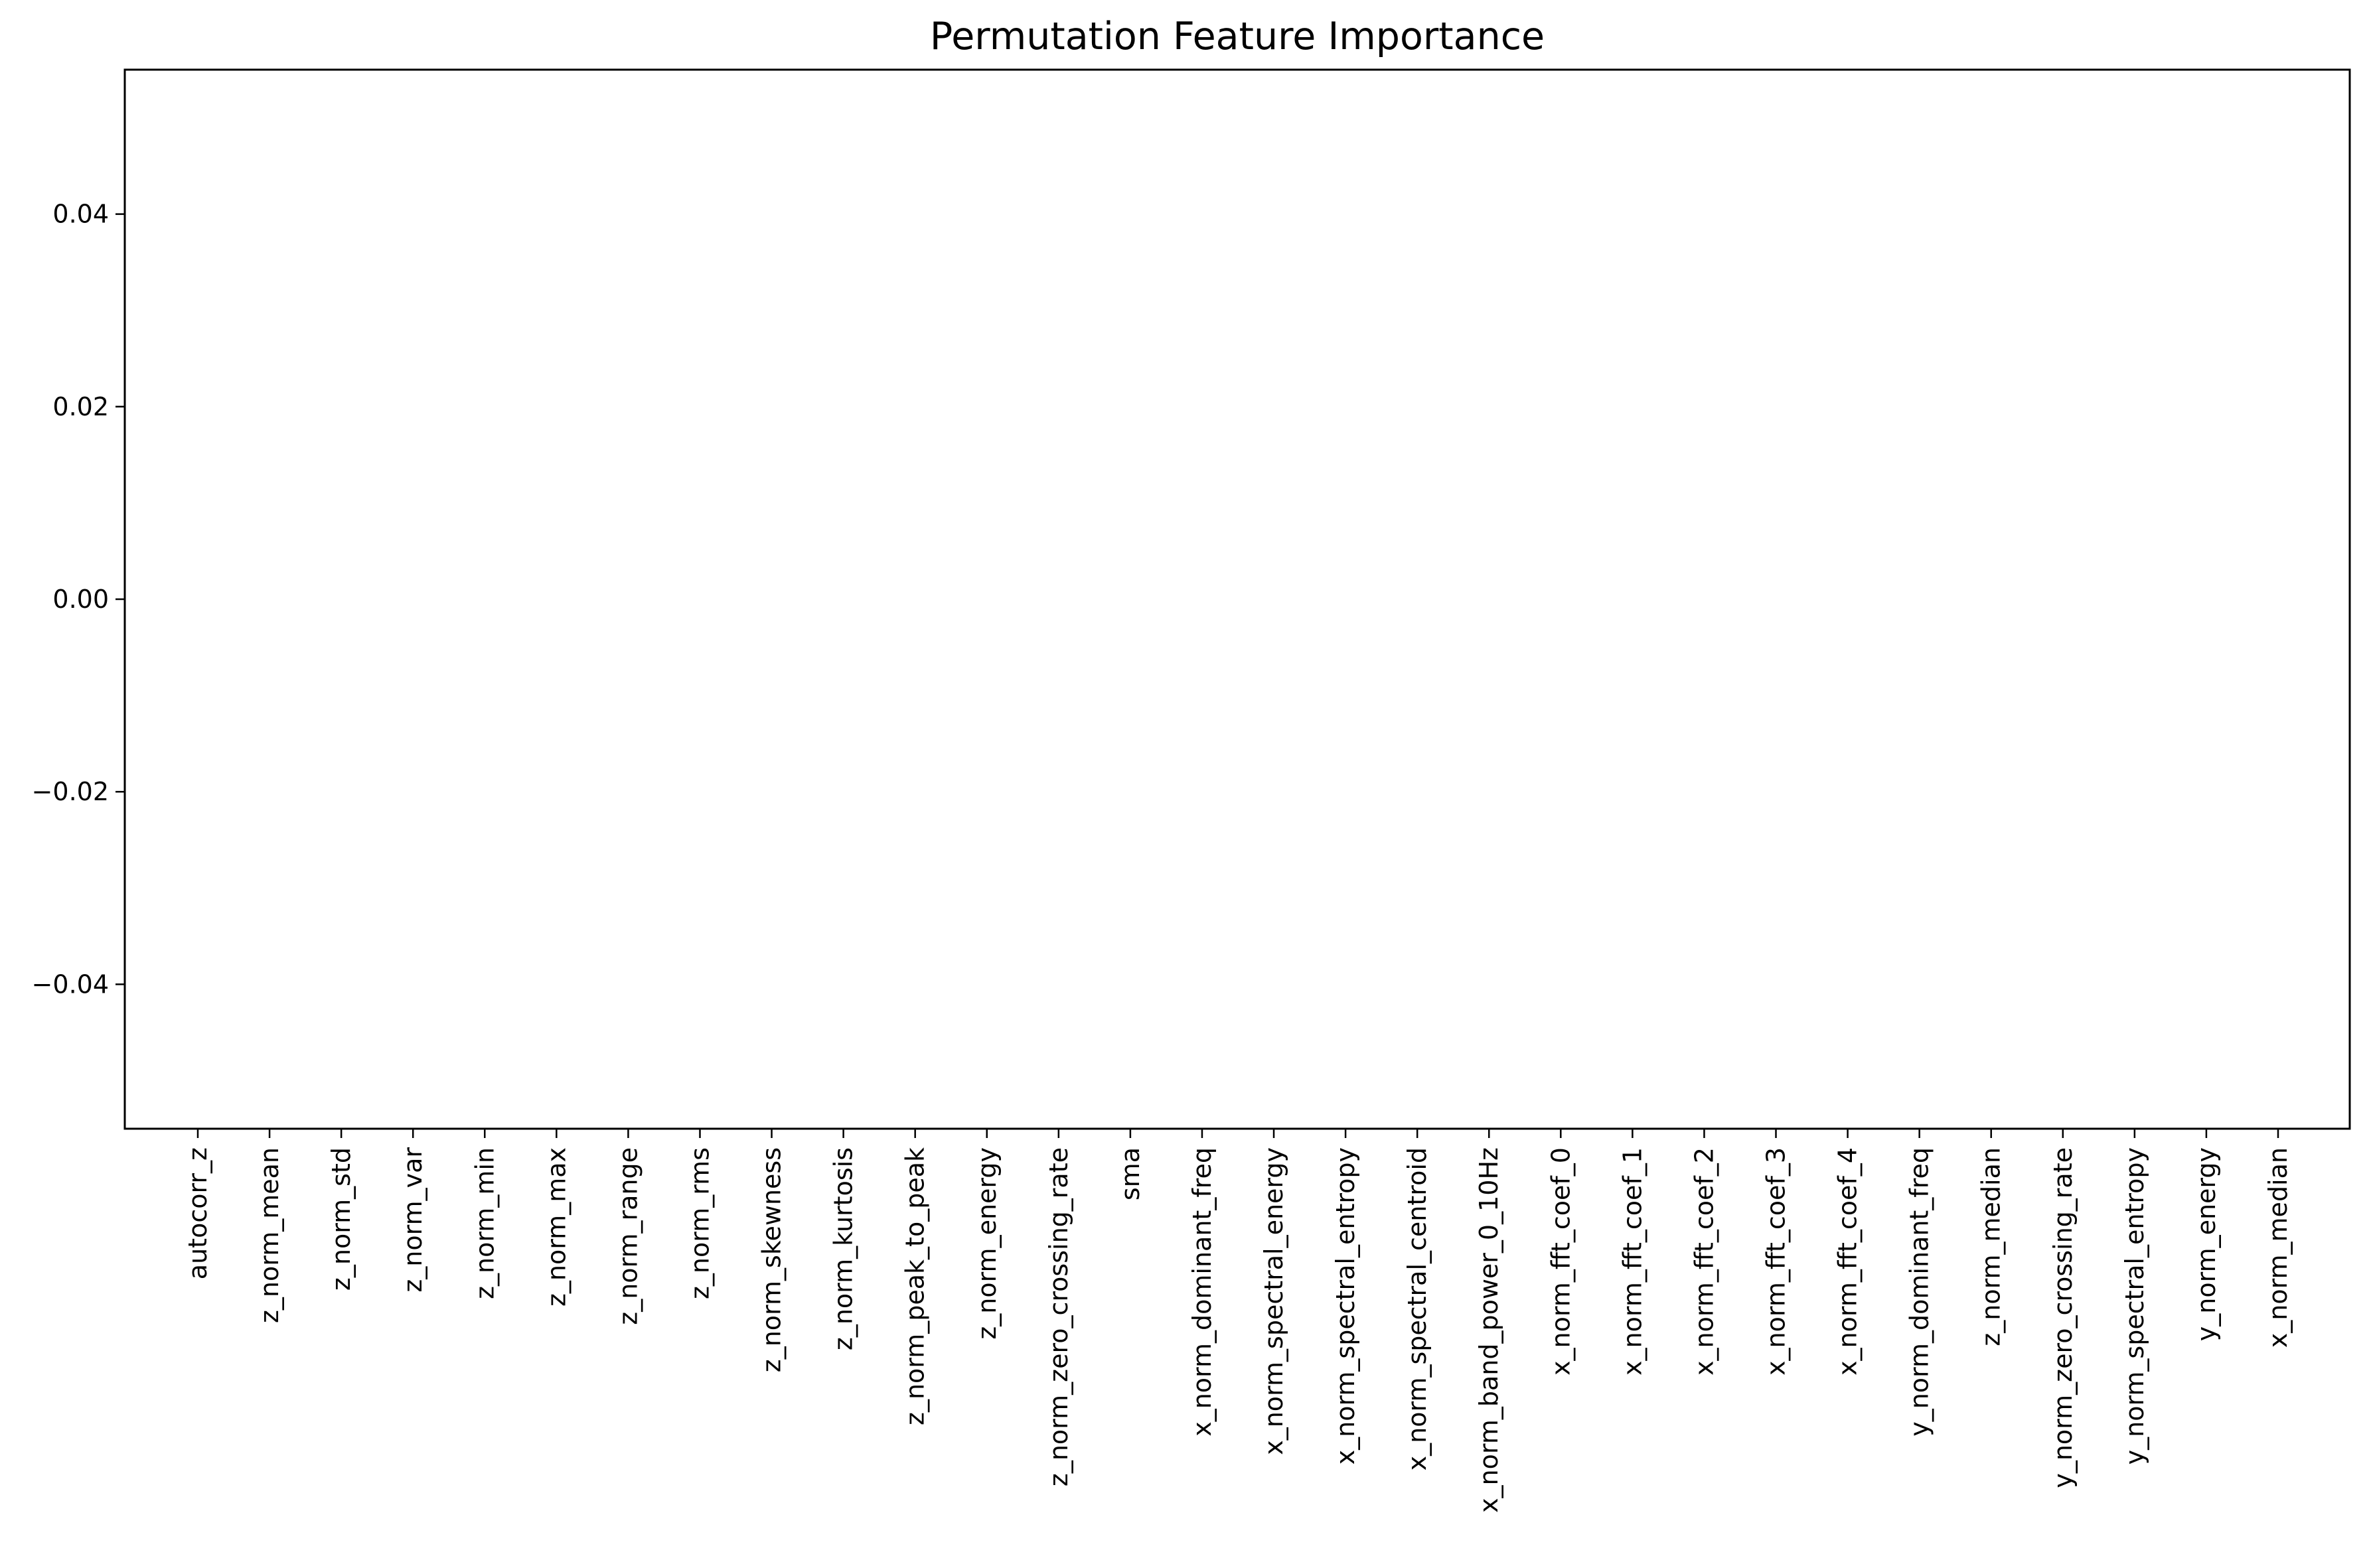  What do you see at coordinates (1237, 36) in the screenshot?
I see `chart-title: Permutation Feature Importance` at bounding box center [1237, 36].